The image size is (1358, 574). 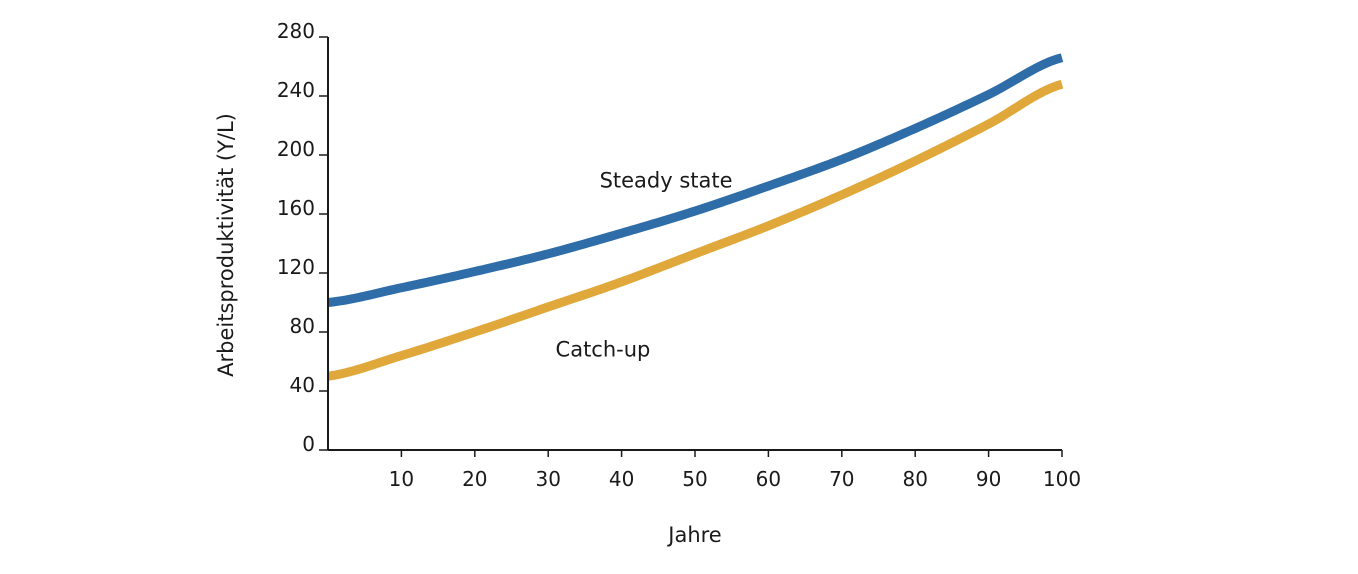 What do you see at coordinates (474, 479) in the screenshot?
I see `x-tick-label: 20` at bounding box center [474, 479].